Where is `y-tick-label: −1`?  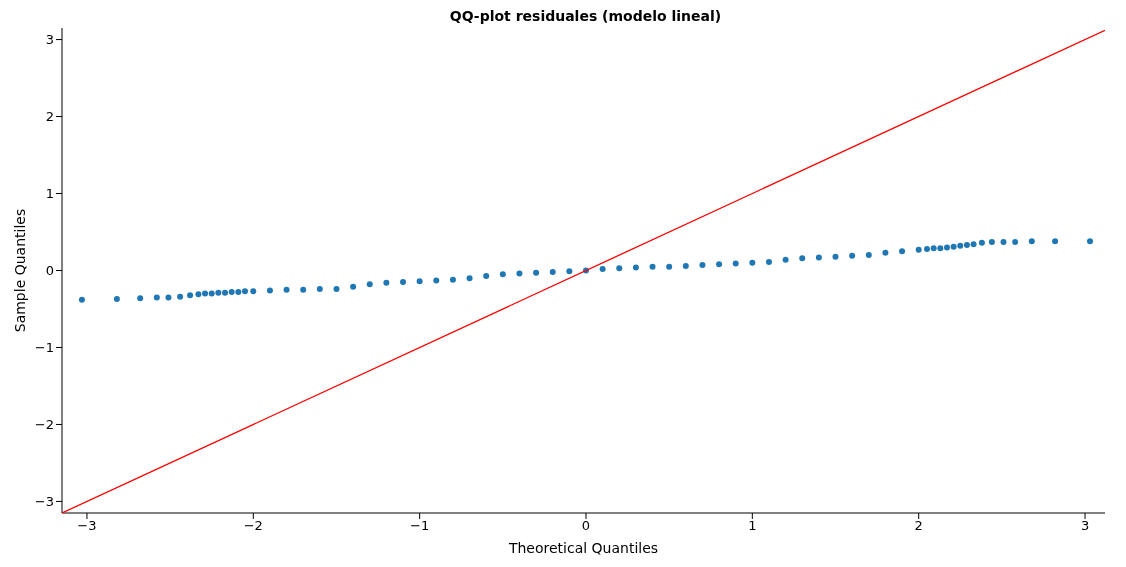
y-tick-label: −1 is located at coordinates (44, 348).